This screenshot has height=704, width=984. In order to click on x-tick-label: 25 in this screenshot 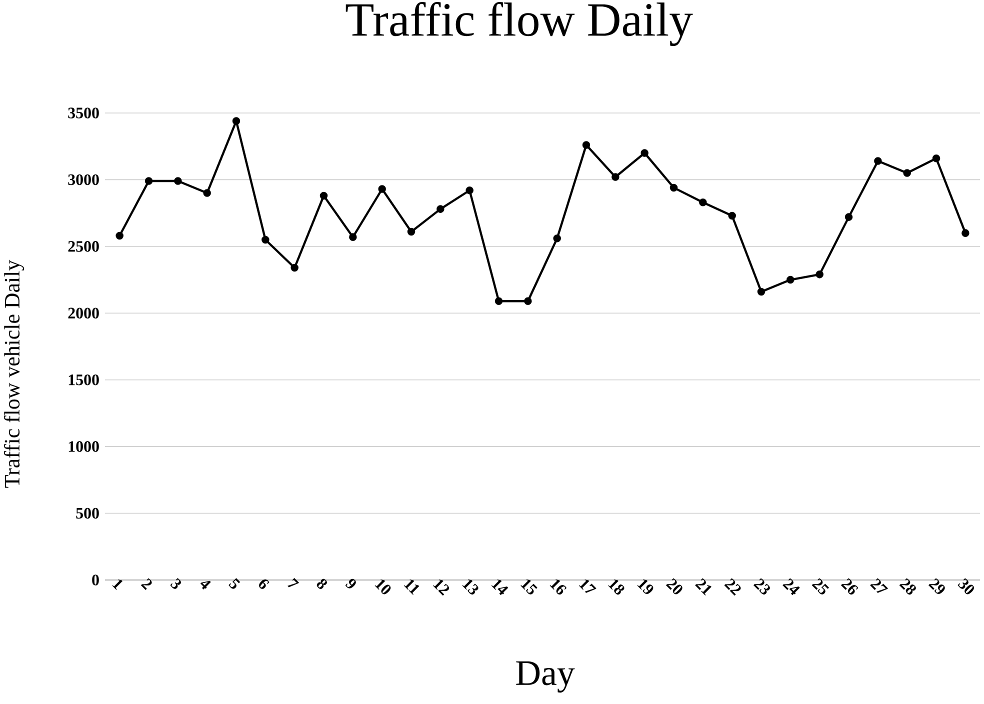, I will do `click(821, 586)`.